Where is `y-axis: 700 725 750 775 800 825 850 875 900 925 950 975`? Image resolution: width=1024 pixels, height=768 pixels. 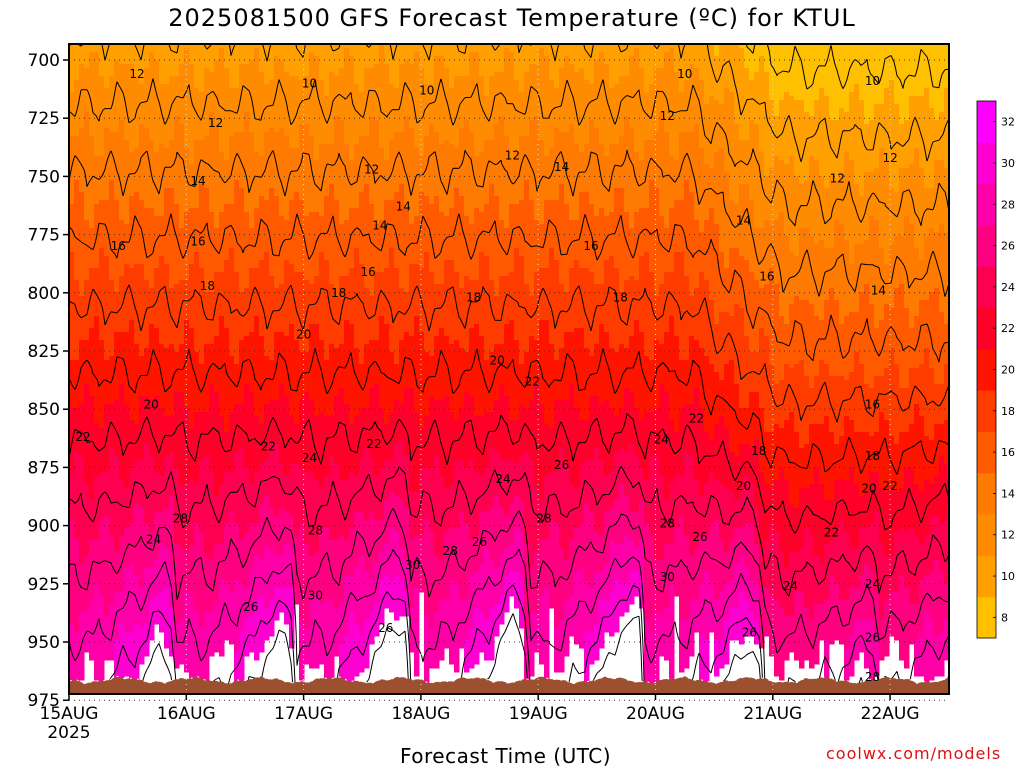 y-axis: 700 725 750 775 800 825 850 875 900 925 950 975 is located at coordinates (48, 381).